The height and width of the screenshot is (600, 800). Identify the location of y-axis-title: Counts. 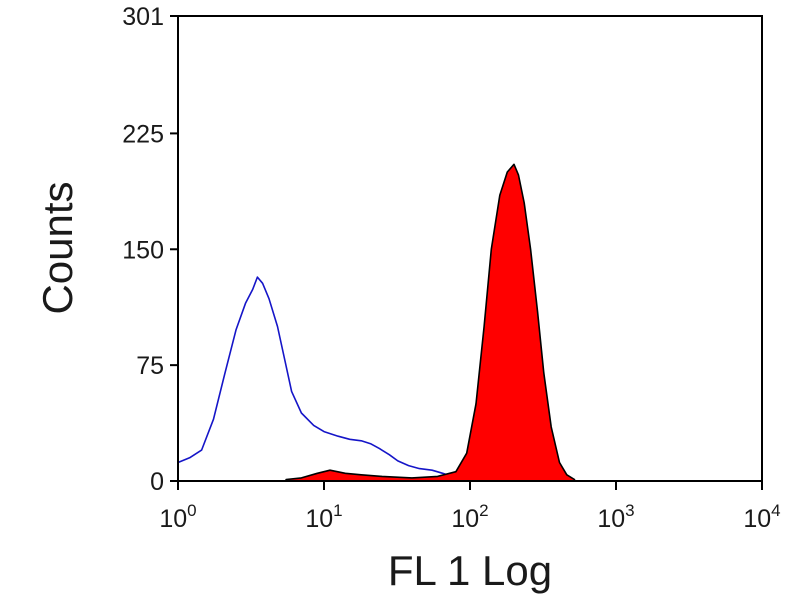
(57, 247).